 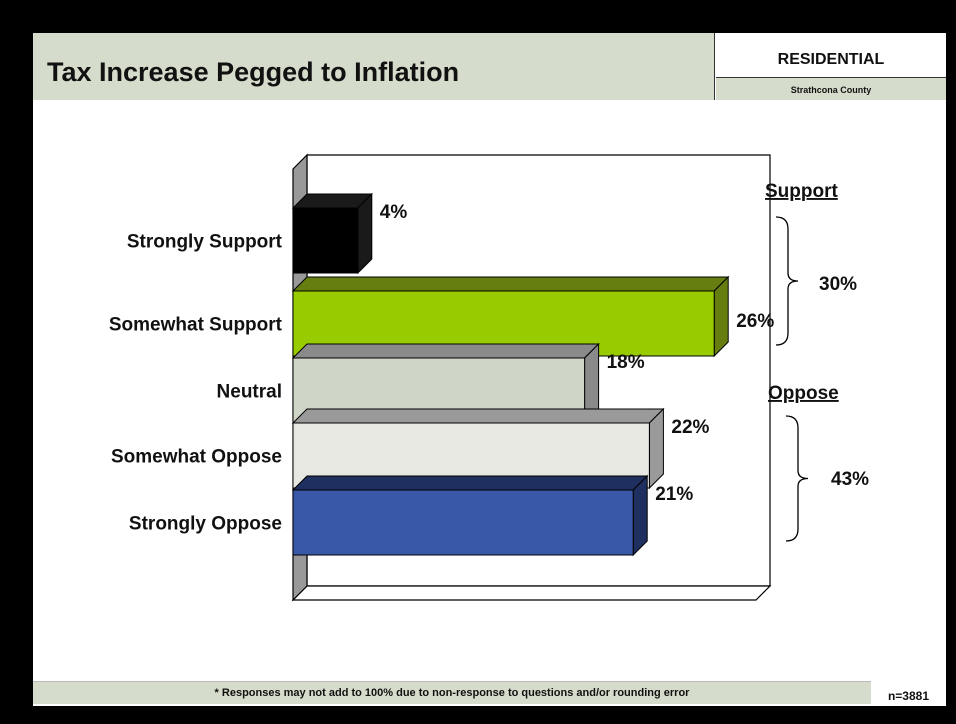 What do you see at coordinates (394, 212) in the screenshot?
I see `value-label-0: 4%` at bounding box center [394, 212].